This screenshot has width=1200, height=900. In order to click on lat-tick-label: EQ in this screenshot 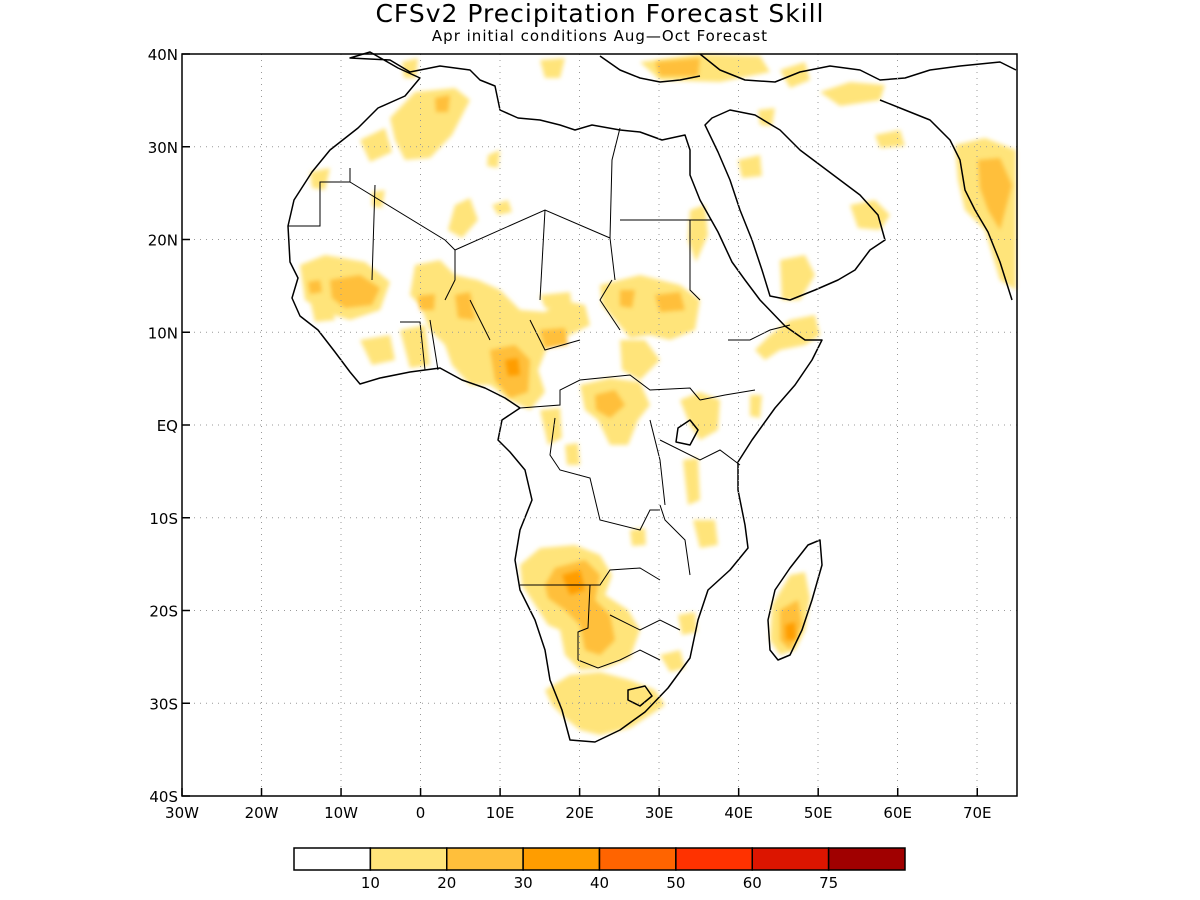, I will do `click(167, 426)`.